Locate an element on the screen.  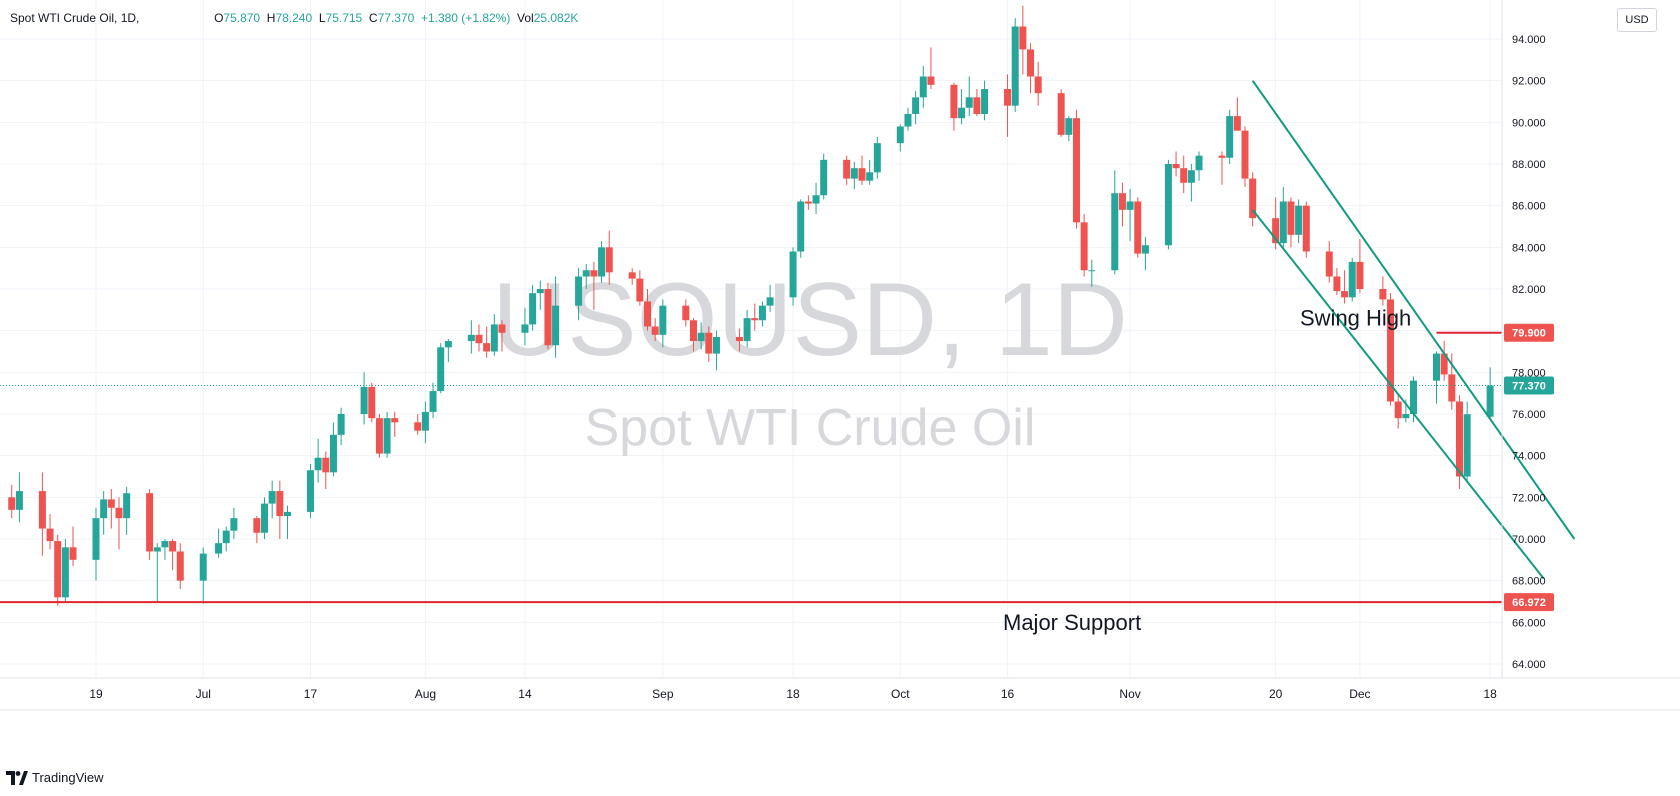
swing-high-price-label: 79.900 is located at coordinates (1529, 332).